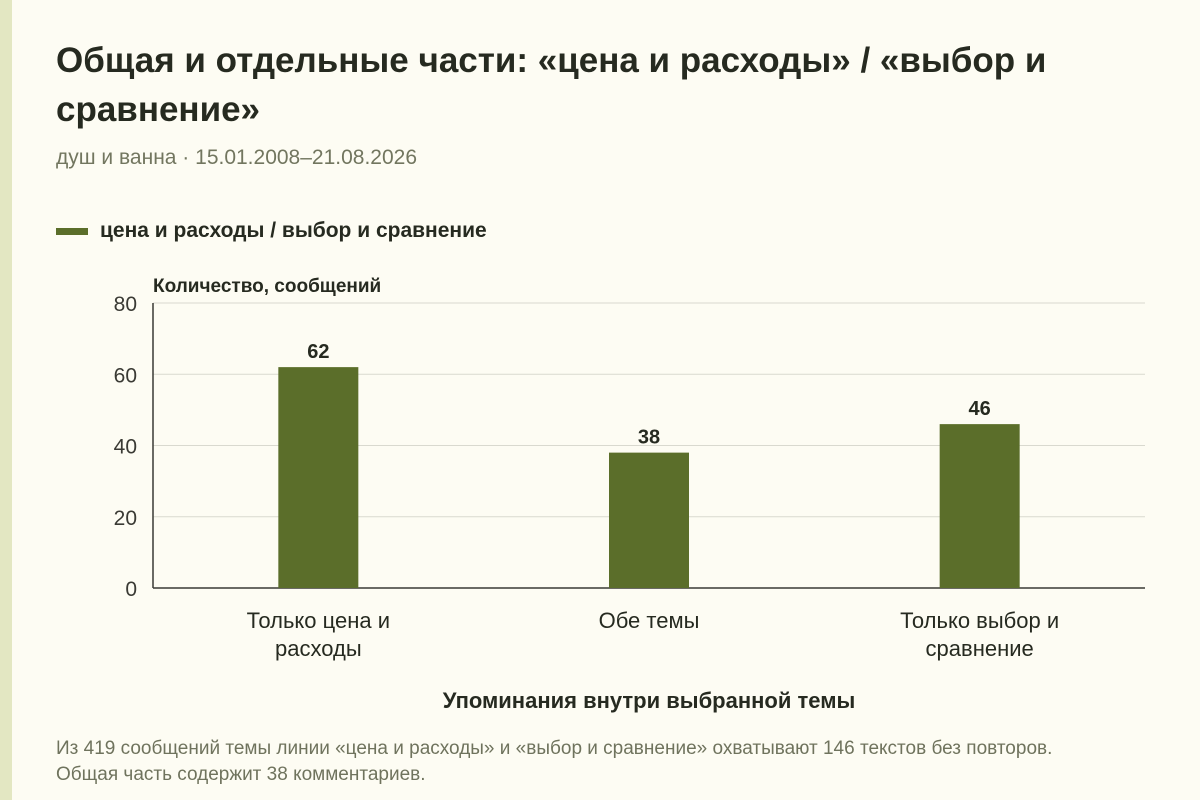 This screenshot has height=800, width=1200. What do you see at coordinates (318, 620) in the screenshot?
I see `x-tick-label: Только цена и` at bounding box center [318, 620].